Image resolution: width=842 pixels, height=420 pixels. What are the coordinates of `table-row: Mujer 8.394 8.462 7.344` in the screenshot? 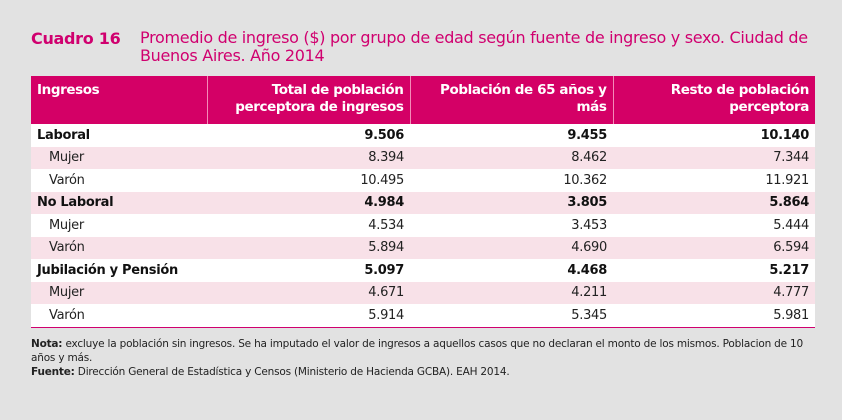 It's located at (423, 157).